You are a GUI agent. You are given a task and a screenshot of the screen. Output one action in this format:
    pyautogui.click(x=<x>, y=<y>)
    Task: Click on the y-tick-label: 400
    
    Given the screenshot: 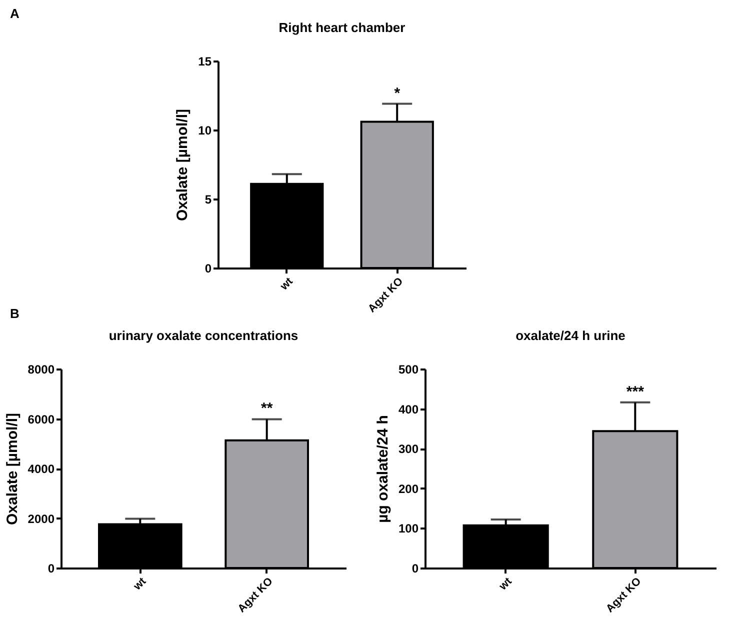 What is the action you would take?
    pyautogui.click(x=408, y=409)
    